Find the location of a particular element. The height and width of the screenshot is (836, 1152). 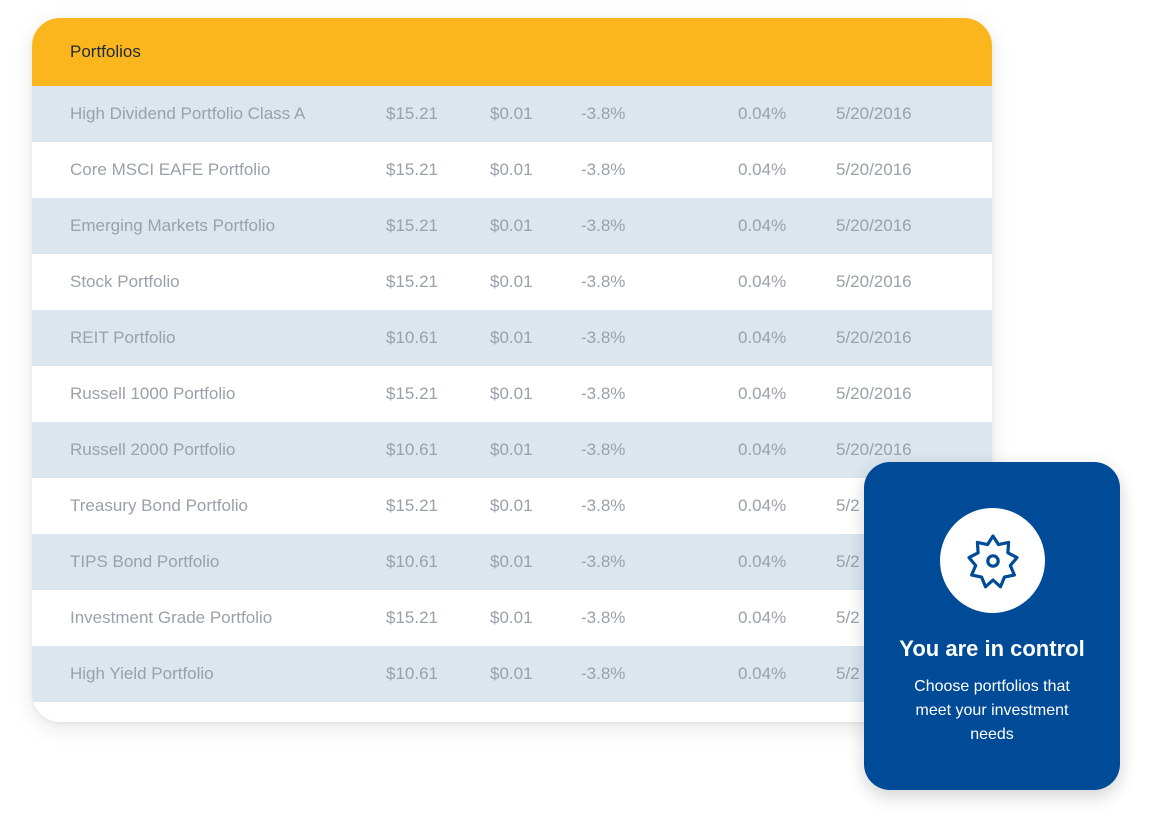

portfolio-name: High Yield Portfolio is located at coordinates (142, 673).